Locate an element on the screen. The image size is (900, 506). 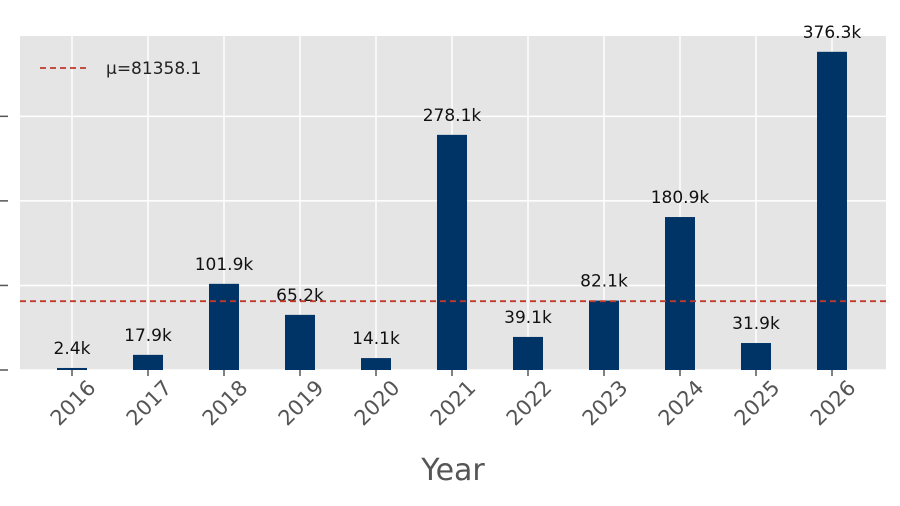
bar-2016 is located at coordinates (72, 368).